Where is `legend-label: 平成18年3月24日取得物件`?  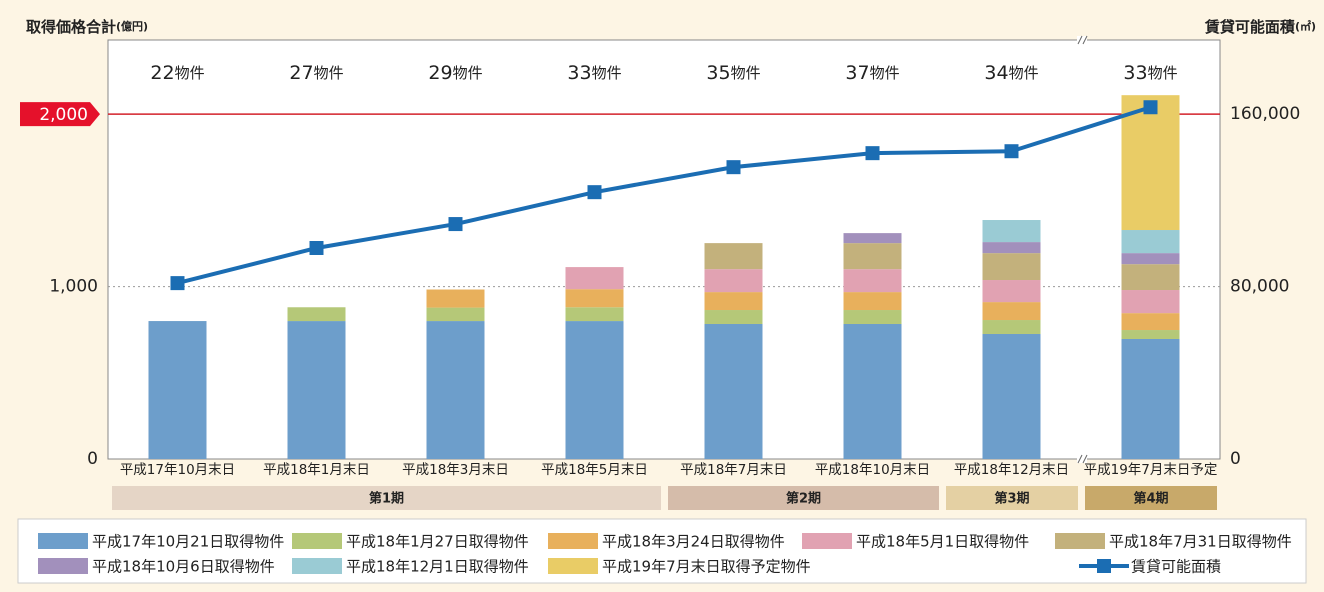
legend-label: 平成18年3月24日取得物件 is located at coordinates (693, 542).